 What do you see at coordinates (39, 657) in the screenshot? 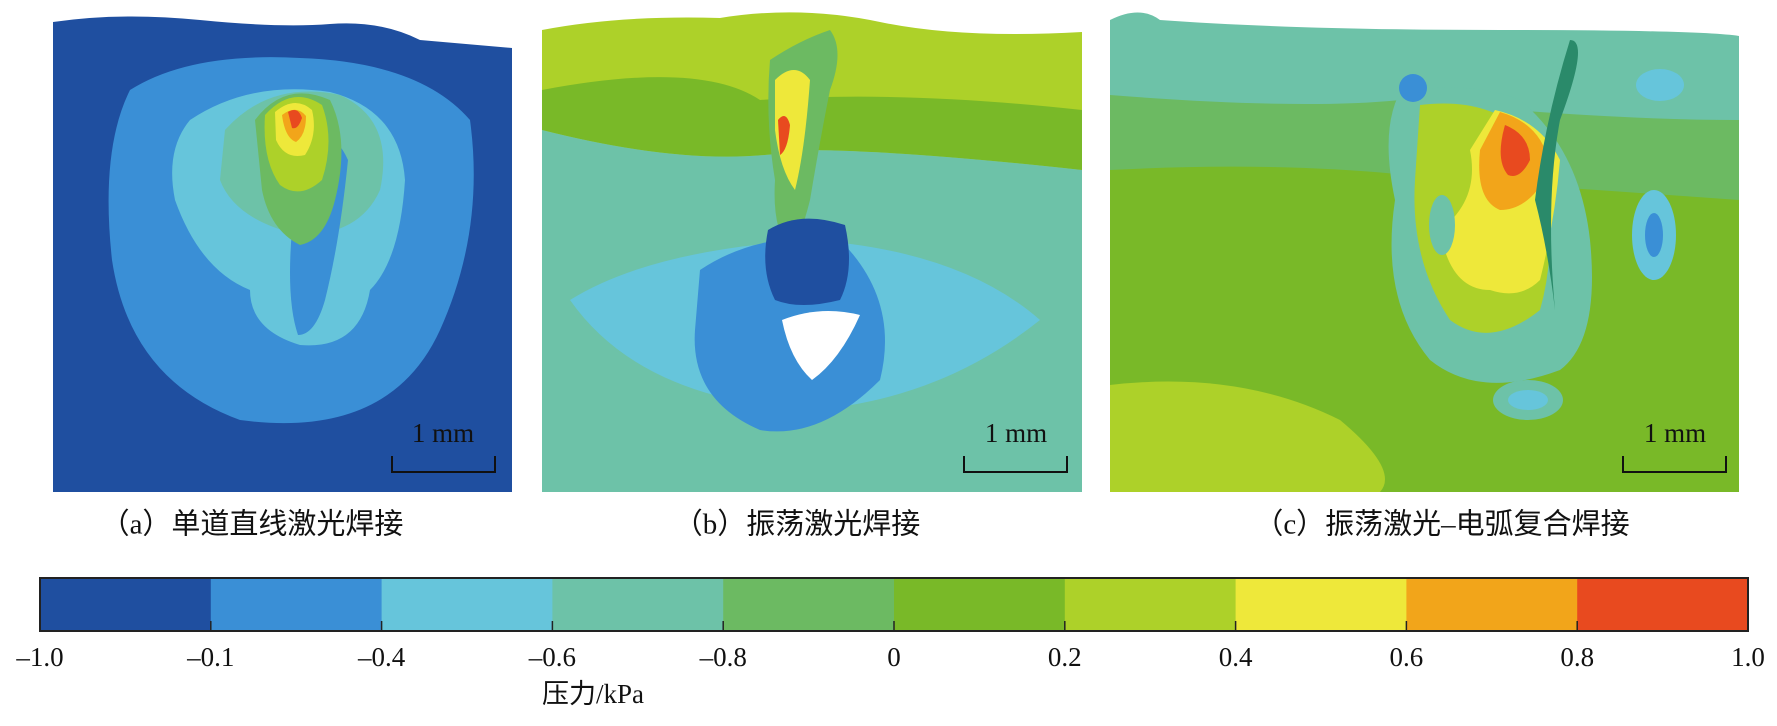
I see `colorbar-tick-label: –1.0` at bounding box center [39, 657].